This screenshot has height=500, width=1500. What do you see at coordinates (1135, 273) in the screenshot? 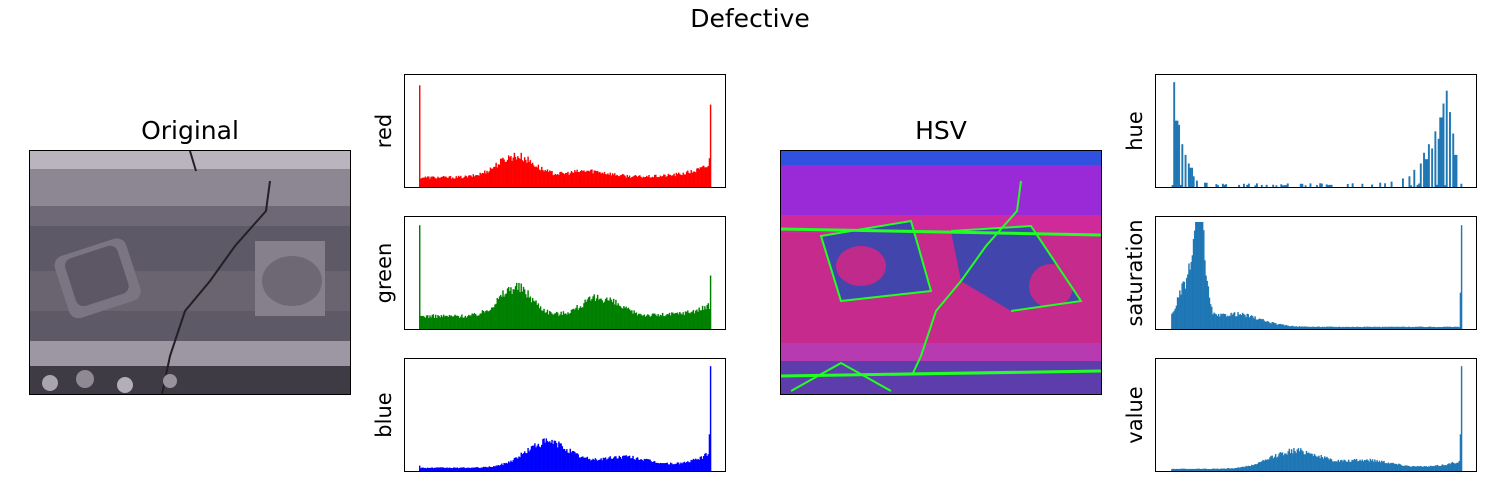
I see `saturation-ylabel: saturation` at bounding box center [1135, 273].